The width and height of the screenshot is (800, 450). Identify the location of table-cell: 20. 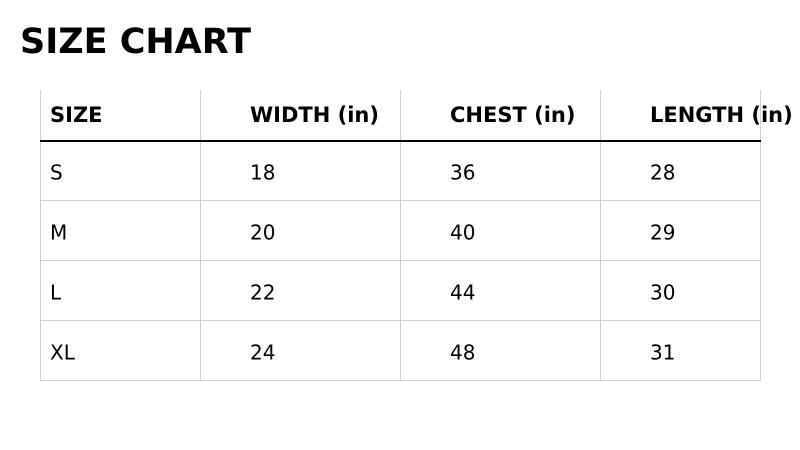
(262, 233).